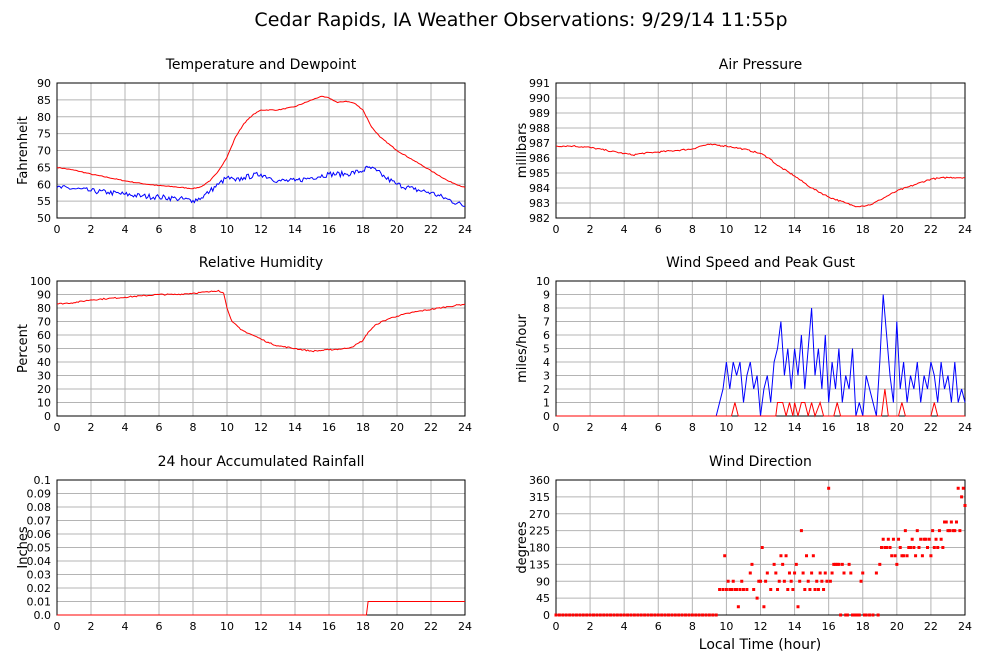 This screenshot has width=999, height=659. What do you see at coordinates (39, 561) in the screenshot?
I see `y-tick-label: 0.04` at bounding box center [39, 561].